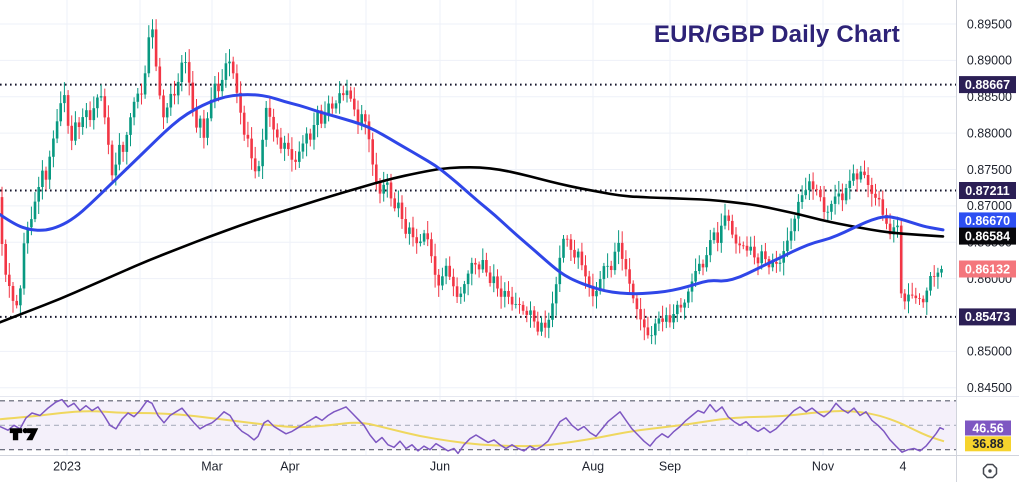  I want to click on time-axis-label: Jun, so click(440, 467).